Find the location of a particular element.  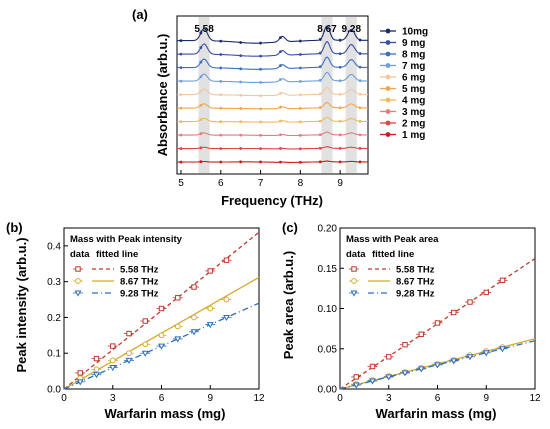

spectrum-line-1mg is located at coordinates (272, 161).